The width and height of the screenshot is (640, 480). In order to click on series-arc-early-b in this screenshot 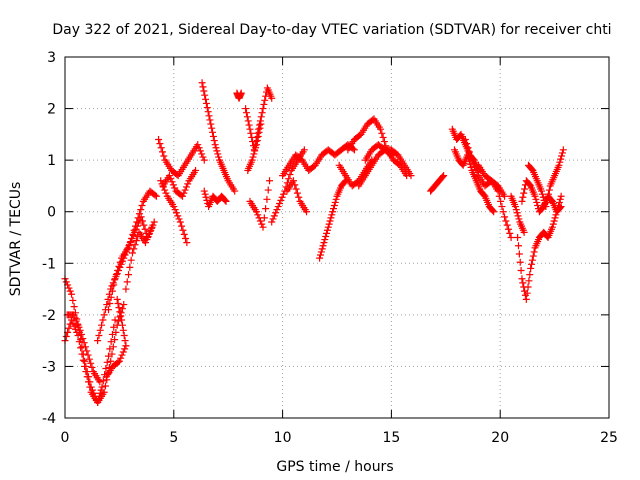, I will do `click(90, 361)`.